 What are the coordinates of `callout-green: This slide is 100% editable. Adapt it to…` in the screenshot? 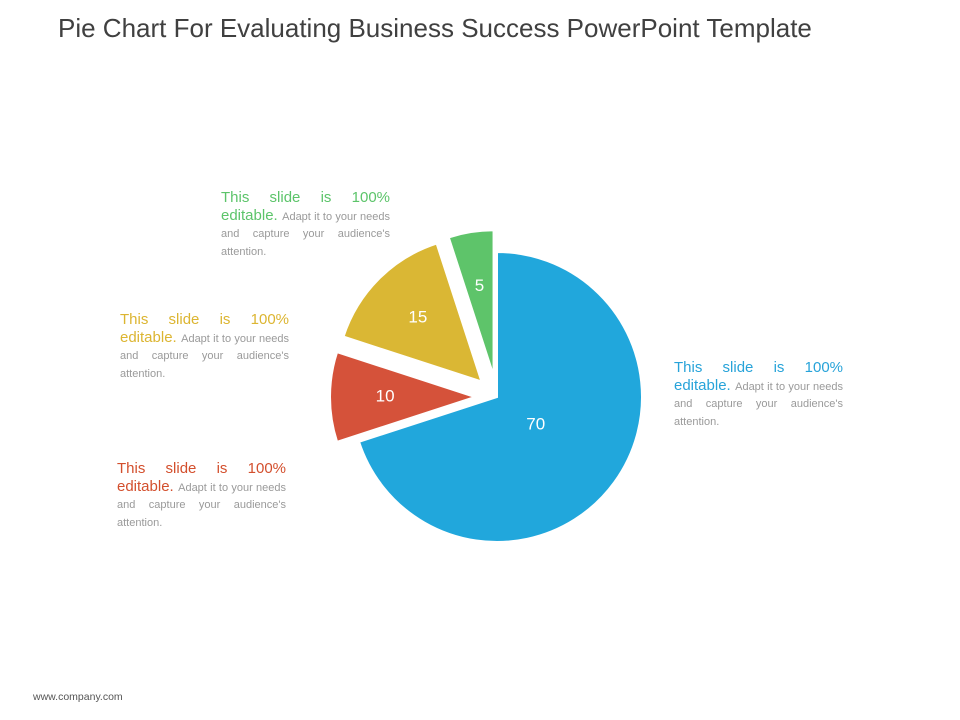 It's located at (305, 224).